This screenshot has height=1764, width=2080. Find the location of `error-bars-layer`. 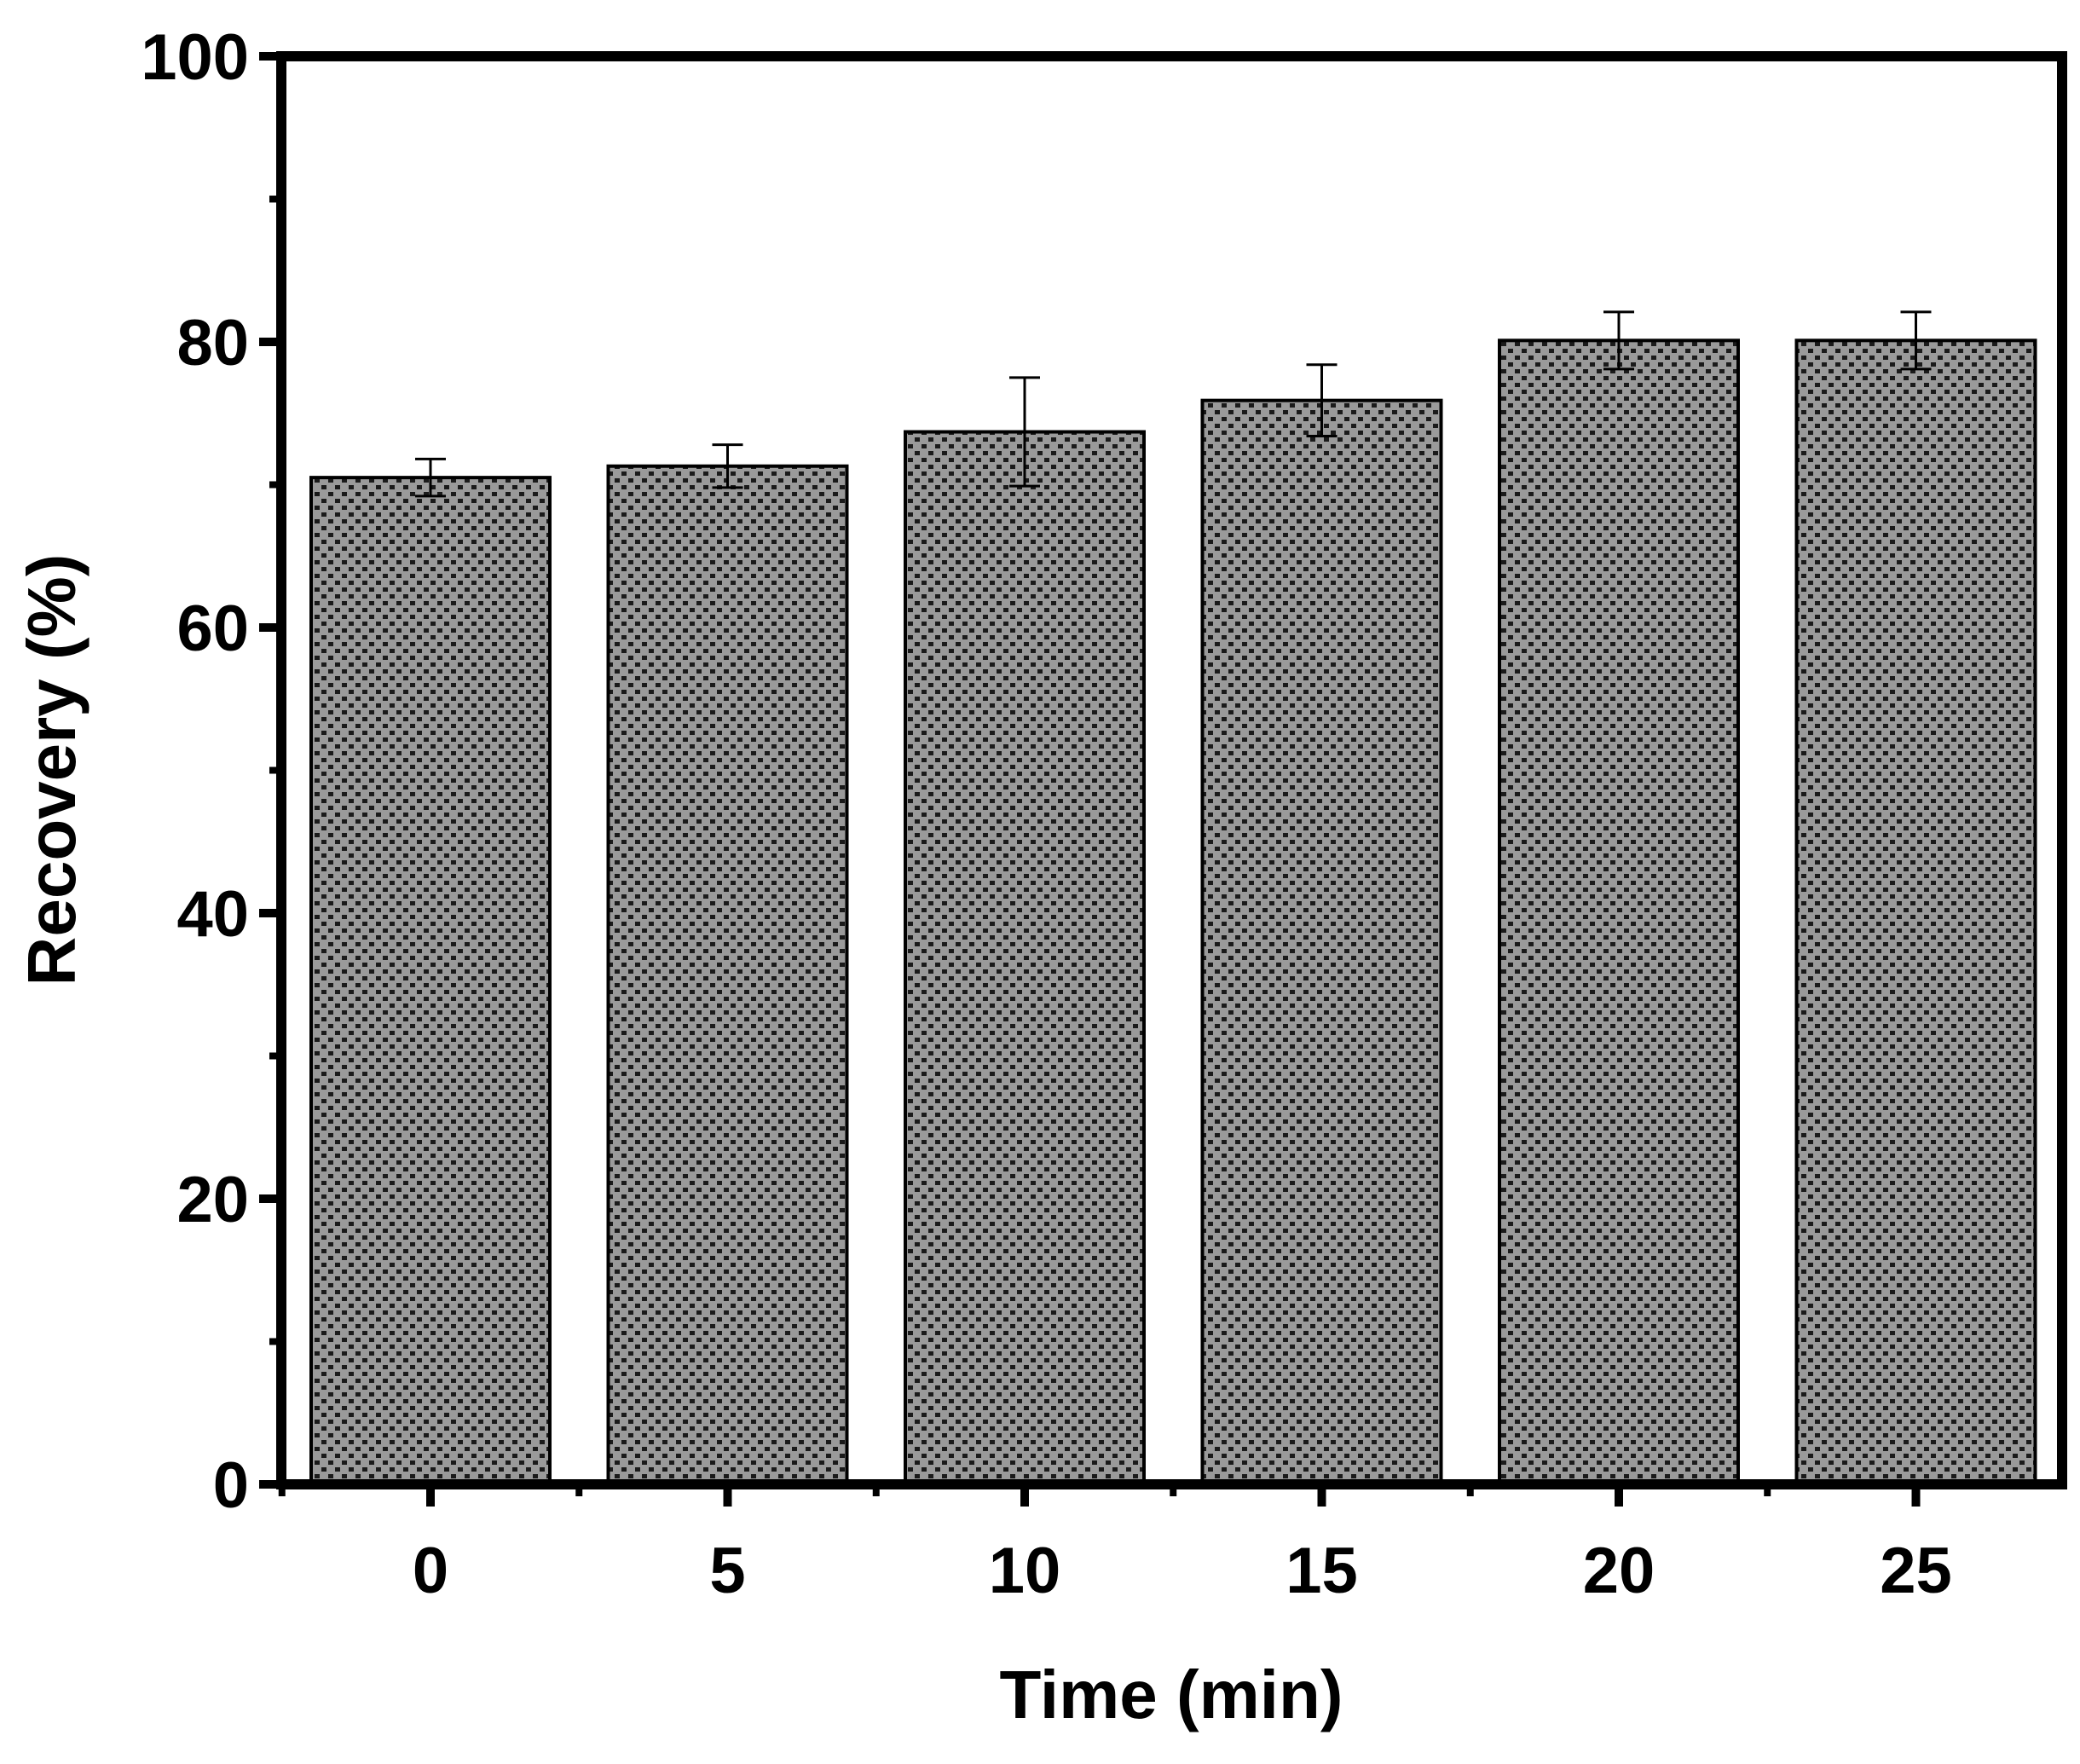

error-bars-layer is located at coordinates (1173, 404).